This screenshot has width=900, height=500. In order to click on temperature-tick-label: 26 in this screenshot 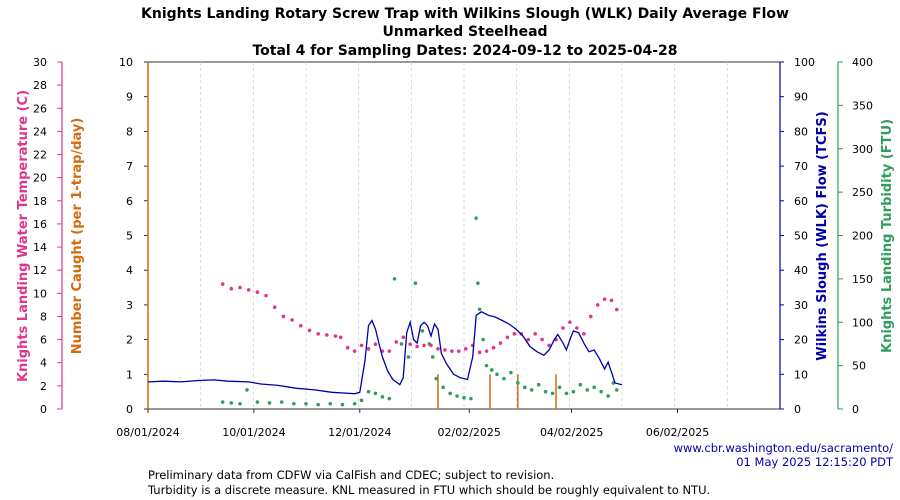, I will do `click(40, 108)`.